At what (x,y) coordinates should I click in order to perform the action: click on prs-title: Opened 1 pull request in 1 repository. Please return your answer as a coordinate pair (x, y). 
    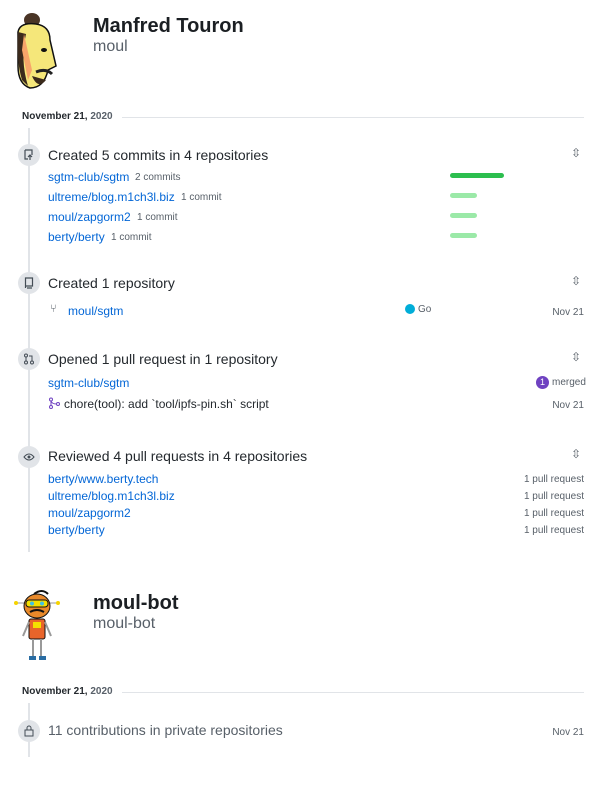
    Looking at the image, I should click on (163, 359).